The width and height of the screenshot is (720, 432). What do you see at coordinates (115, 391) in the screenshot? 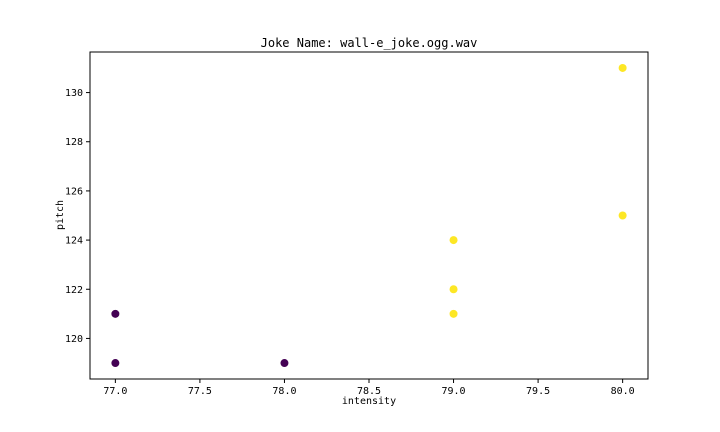
I see `x-tick-label: 77.0` at bounding box center [115, 391].